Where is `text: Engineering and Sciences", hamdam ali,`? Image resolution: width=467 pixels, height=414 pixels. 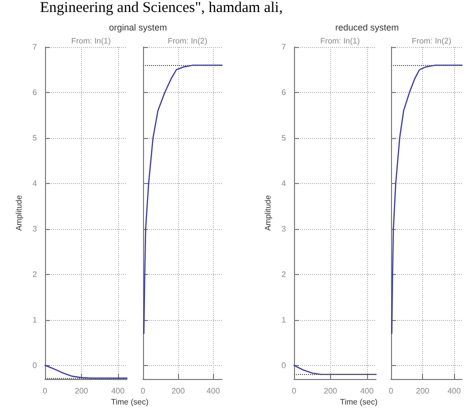 text: Engineering and Sciences", hamdam ali, is located at coordinates (161, 8).